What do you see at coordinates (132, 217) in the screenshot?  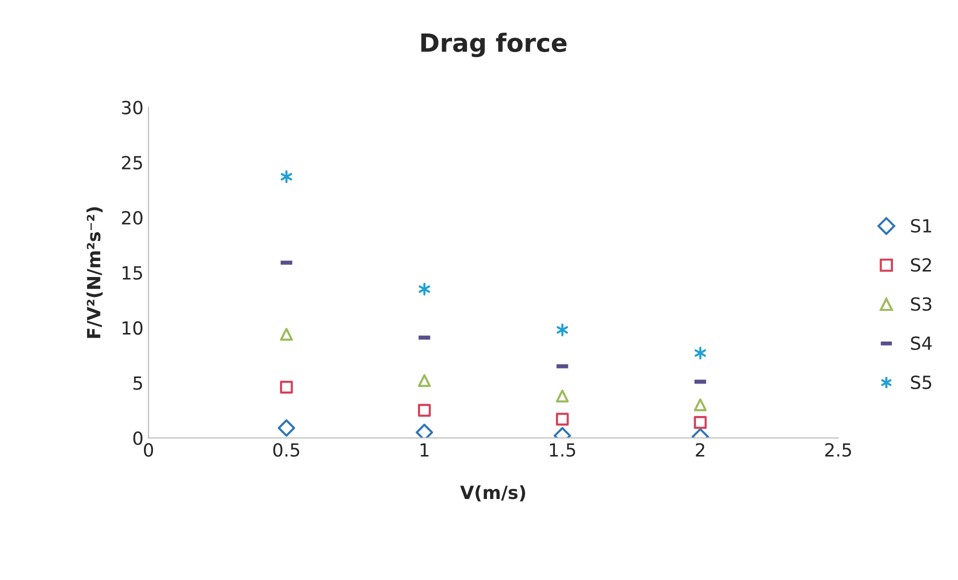 I see `y-tick-label: 20` at bounding box center [132, 217].